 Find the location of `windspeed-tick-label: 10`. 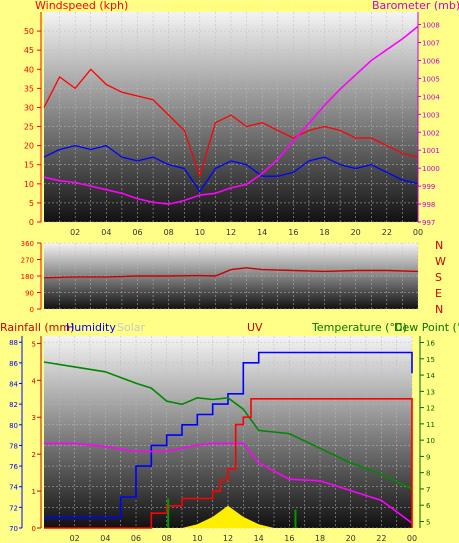

windspeed-tick-label: 10 is located at coordinates (29, 184).